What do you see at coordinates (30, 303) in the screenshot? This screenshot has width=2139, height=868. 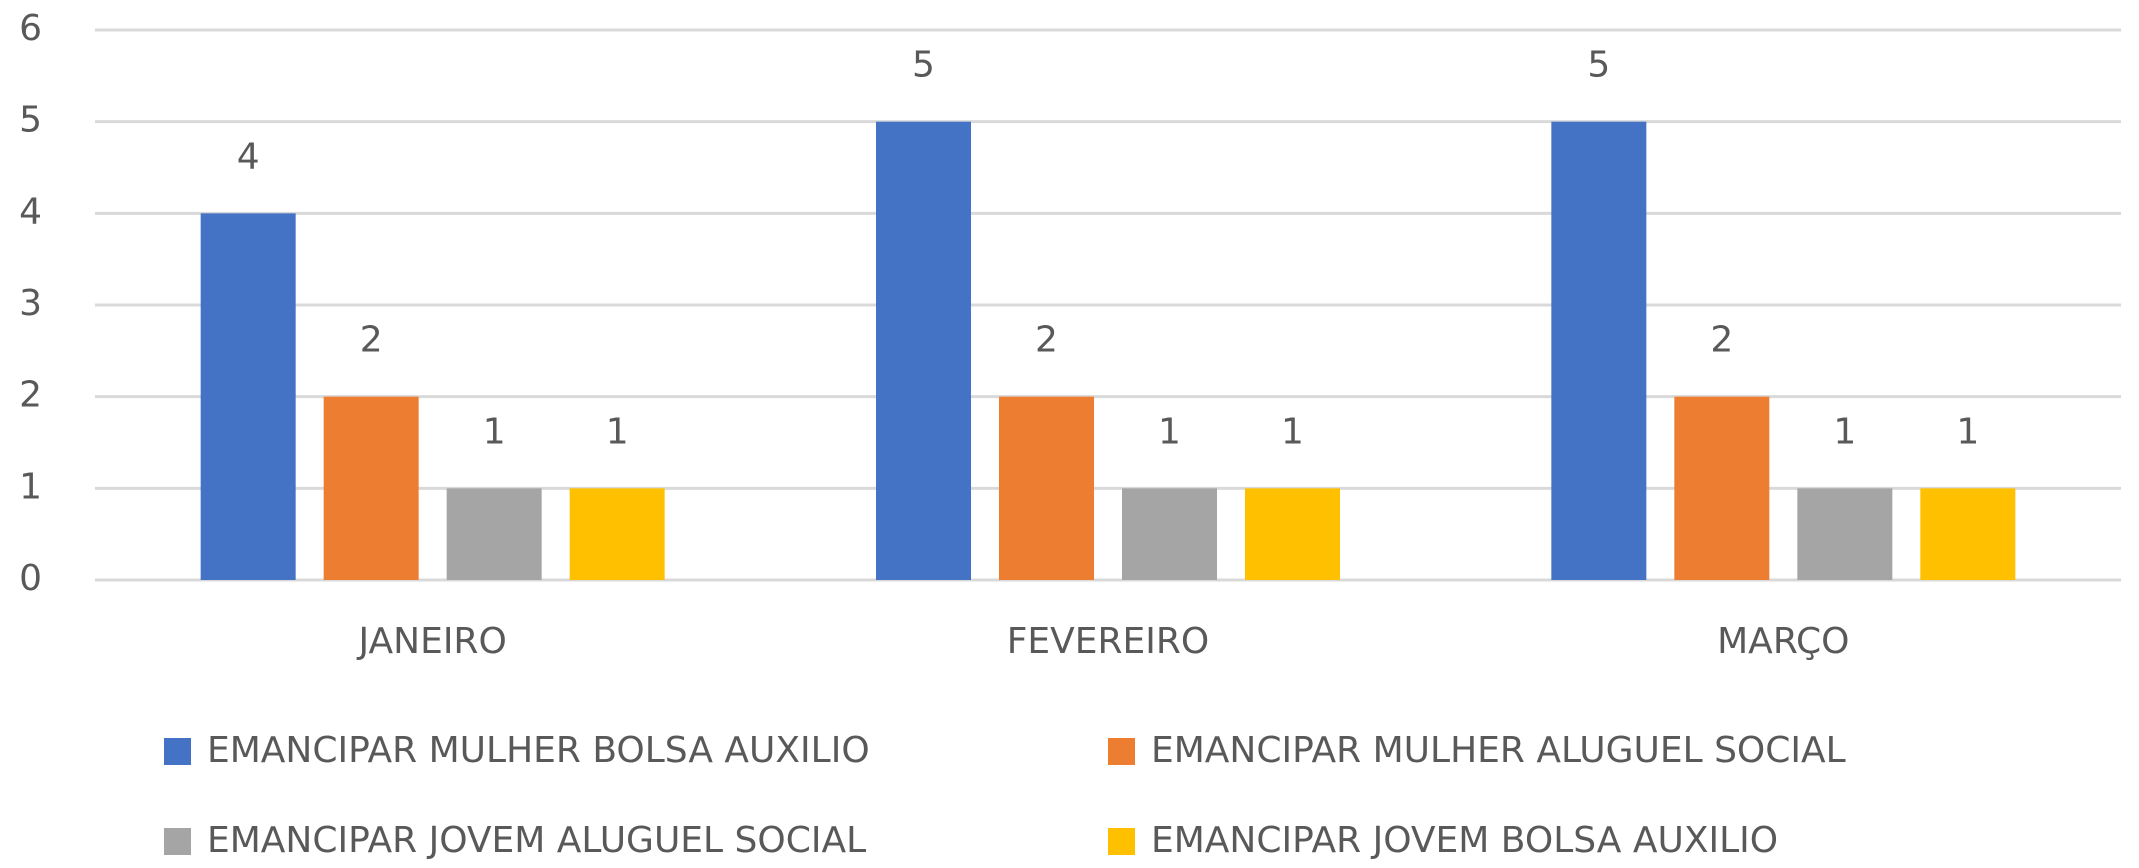 I see `y-tick-label: 3` at bounding box center [30, 303].